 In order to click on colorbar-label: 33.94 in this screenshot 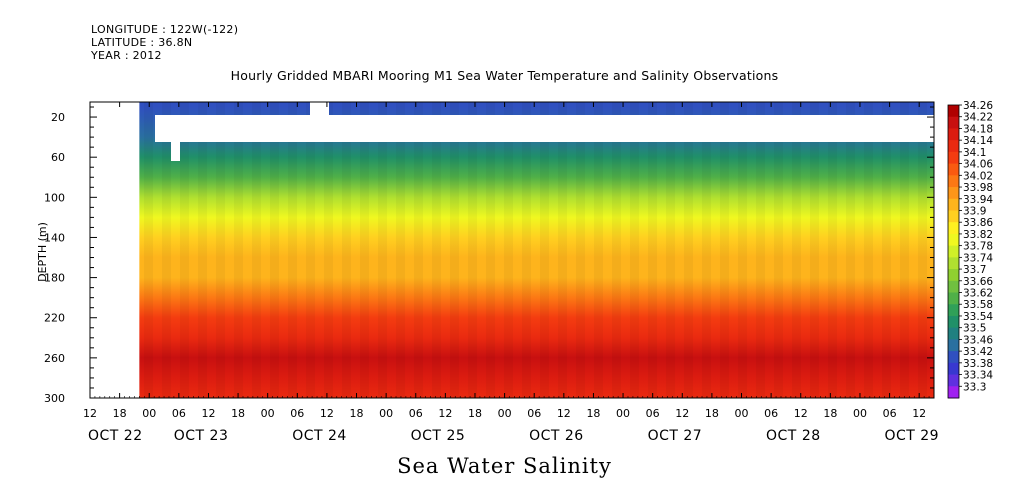, I will do `click(978, 200)`.